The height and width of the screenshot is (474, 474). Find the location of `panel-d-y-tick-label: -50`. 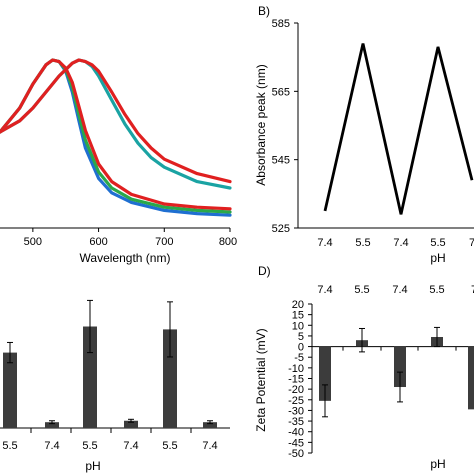

panel-d-y-tick-label: -50 is located at coordinates (296, 454).